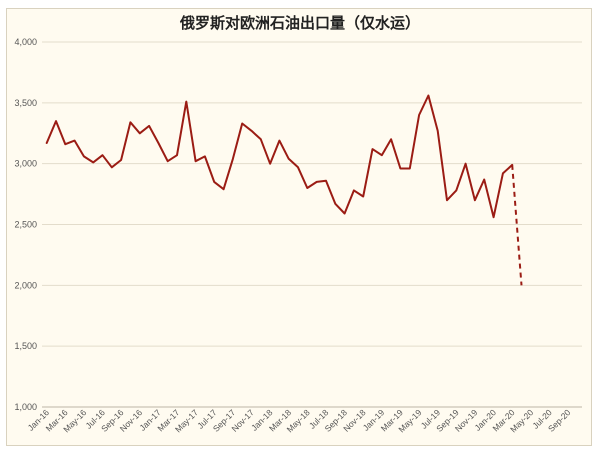 The width and height of the screenshot is (600, 452). I want to click on y-tick-label: 1,000, so click(25, 407).